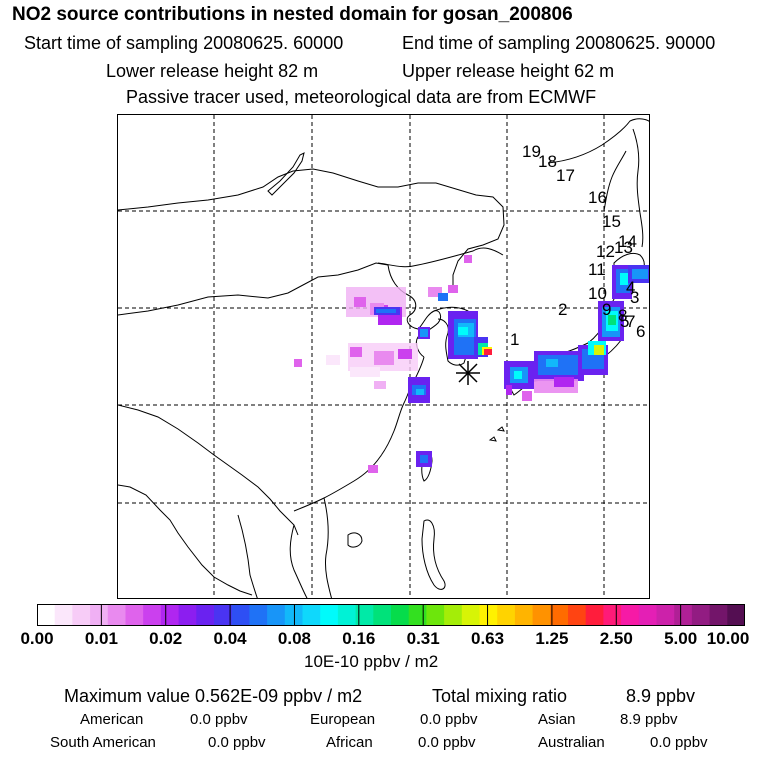  What do you see at coordinates (184, 43) in the screenshot?
I see `start-time: Start time of sampling 20080625. 60000` at bounding box center [184, 43].